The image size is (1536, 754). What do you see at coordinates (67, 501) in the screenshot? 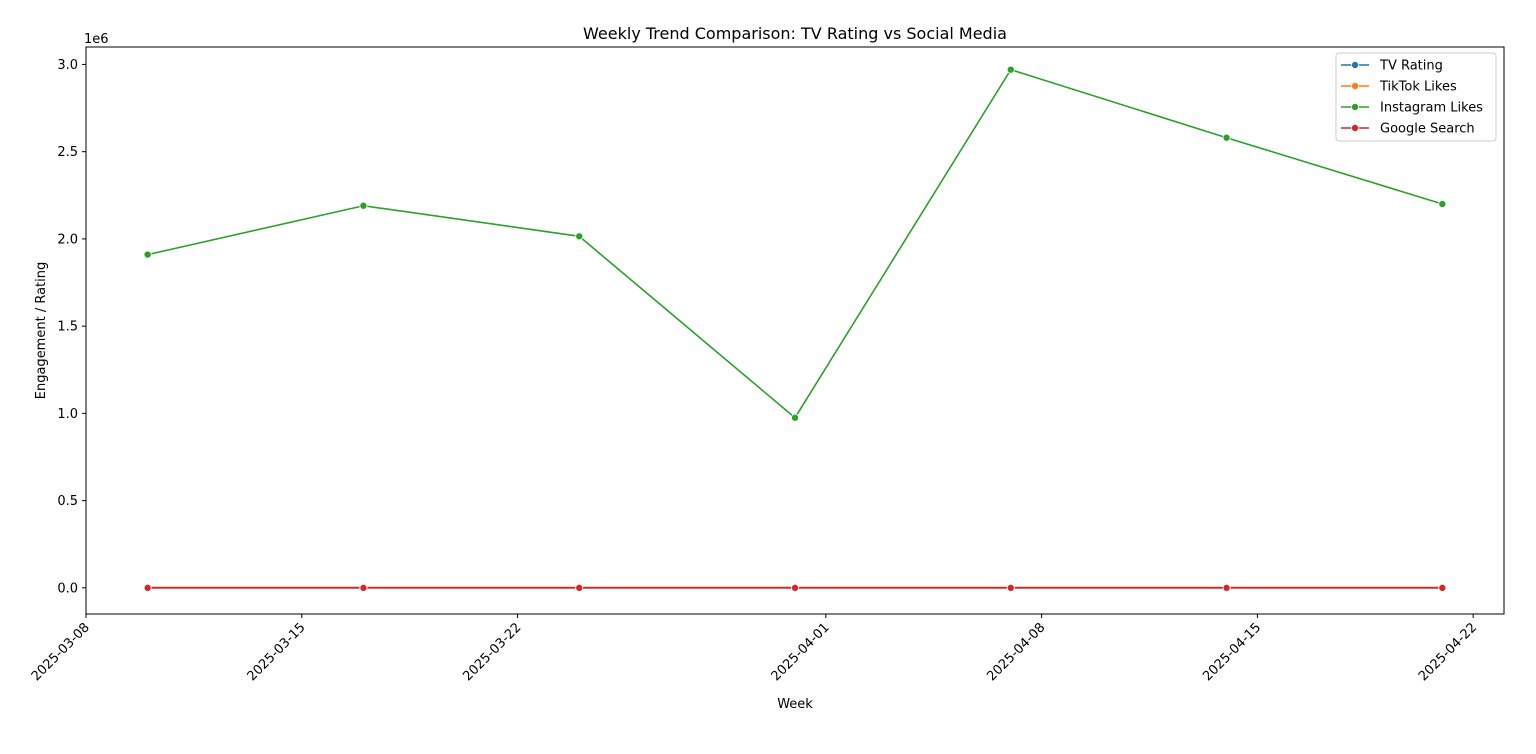
I see `y-tick-label: 0.5` at bounding box center [67, 501].